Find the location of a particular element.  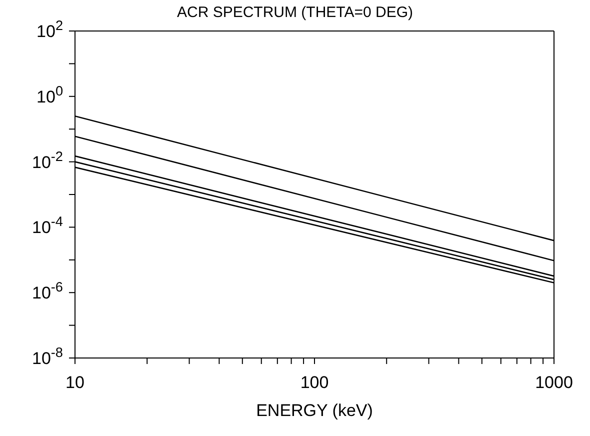

x-tick-label: 1000 is located at coordinates (554, 382).